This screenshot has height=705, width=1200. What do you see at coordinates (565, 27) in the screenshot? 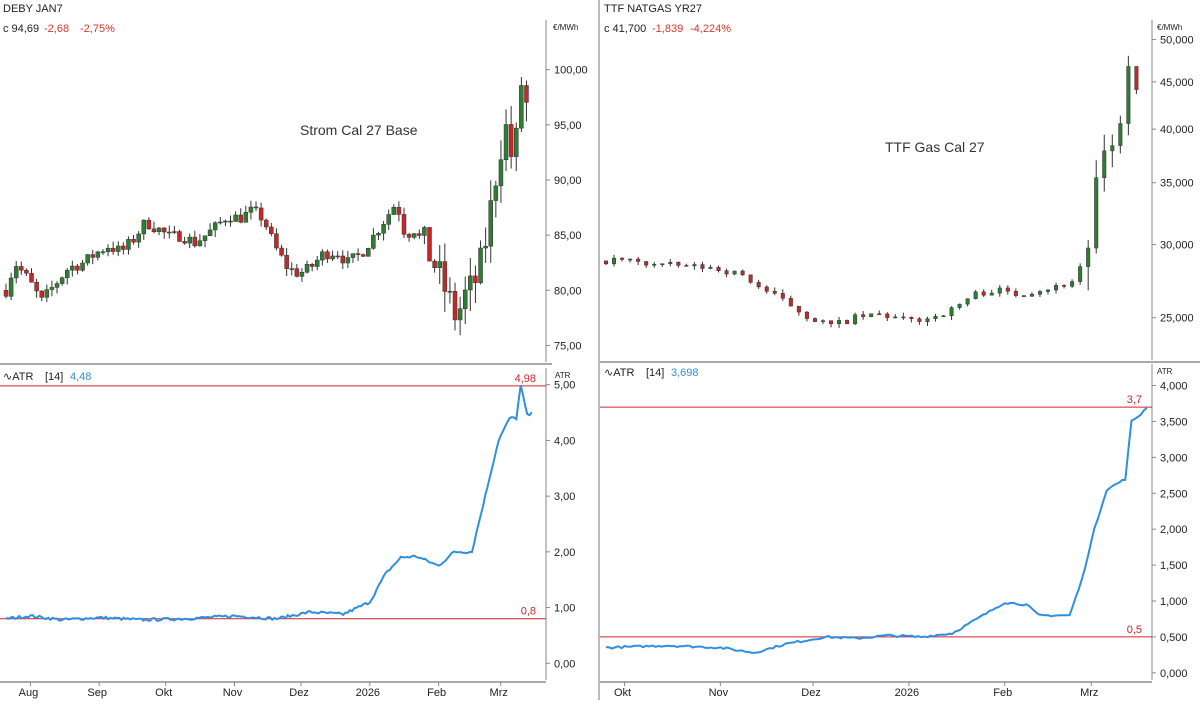
I see `strom-price-unit: €/MWh` at bounding box center [565, 27].